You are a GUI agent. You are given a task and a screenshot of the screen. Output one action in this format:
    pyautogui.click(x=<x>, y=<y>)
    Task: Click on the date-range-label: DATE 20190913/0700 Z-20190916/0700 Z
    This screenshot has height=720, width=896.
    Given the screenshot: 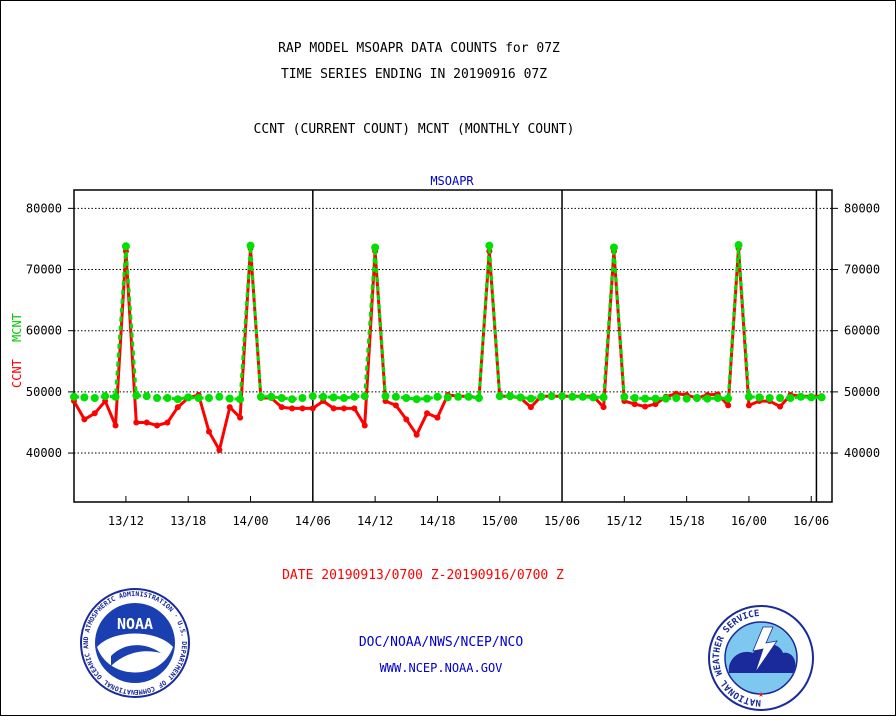 What is the action you would take?
    pyautogui.click(x=423, y=575)
    